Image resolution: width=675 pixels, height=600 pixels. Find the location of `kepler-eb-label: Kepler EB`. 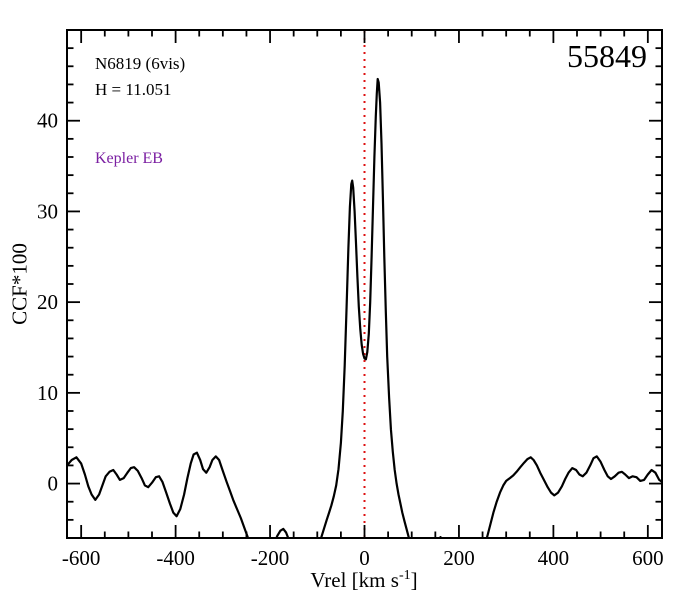

kepler-eb-label: Kepler EB is located at coordinates (129, 158).